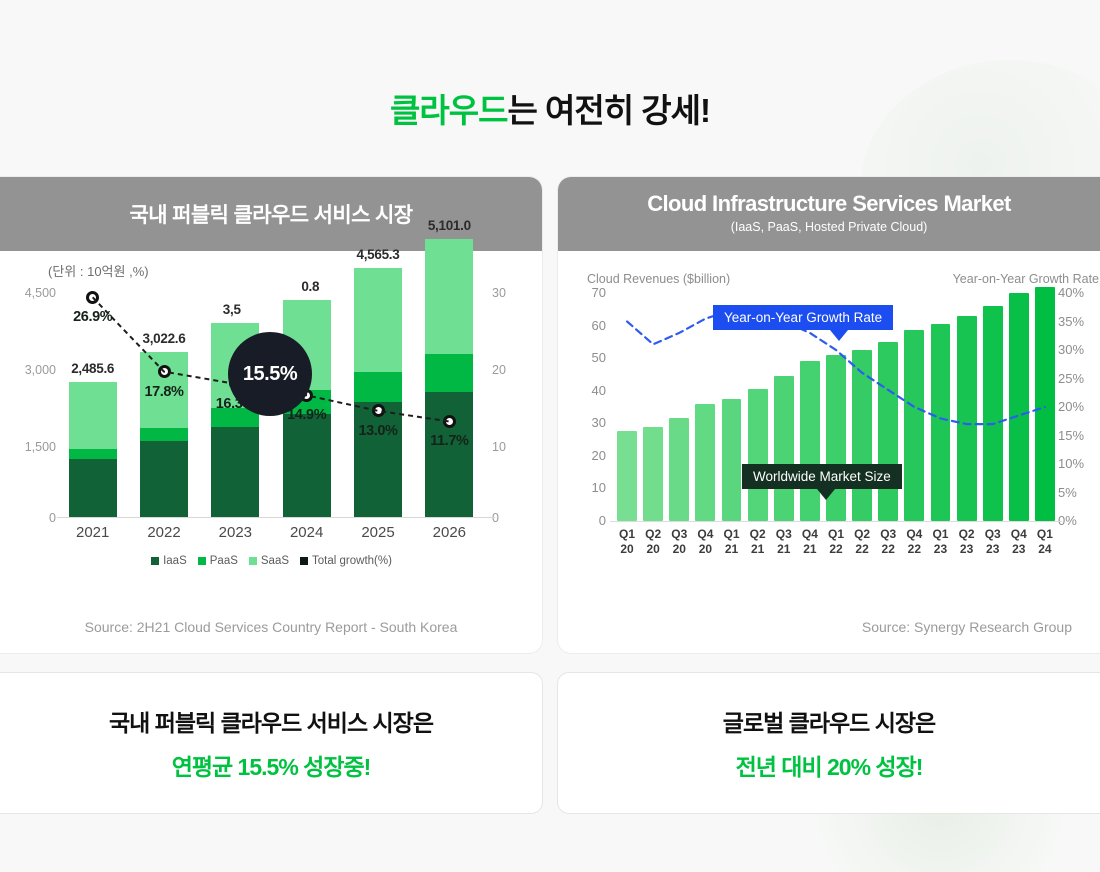 This screenshot has height=872, width=1100. I want to click on left-chart-legend: IaaS PaaS SaaS Total growth(%), so click(271, 561).